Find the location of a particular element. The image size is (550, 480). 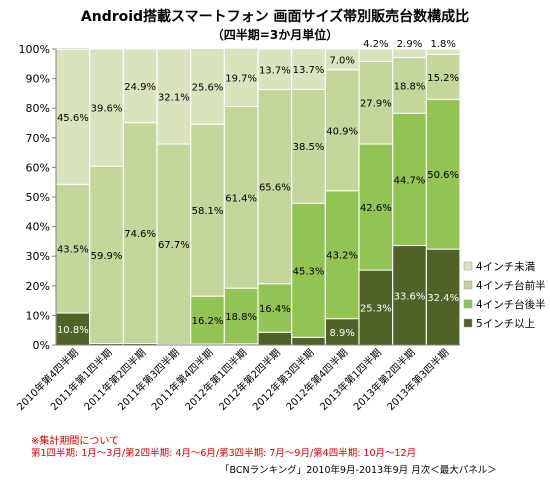

y-tick-label: 70% is located at coordinates (38, 138).